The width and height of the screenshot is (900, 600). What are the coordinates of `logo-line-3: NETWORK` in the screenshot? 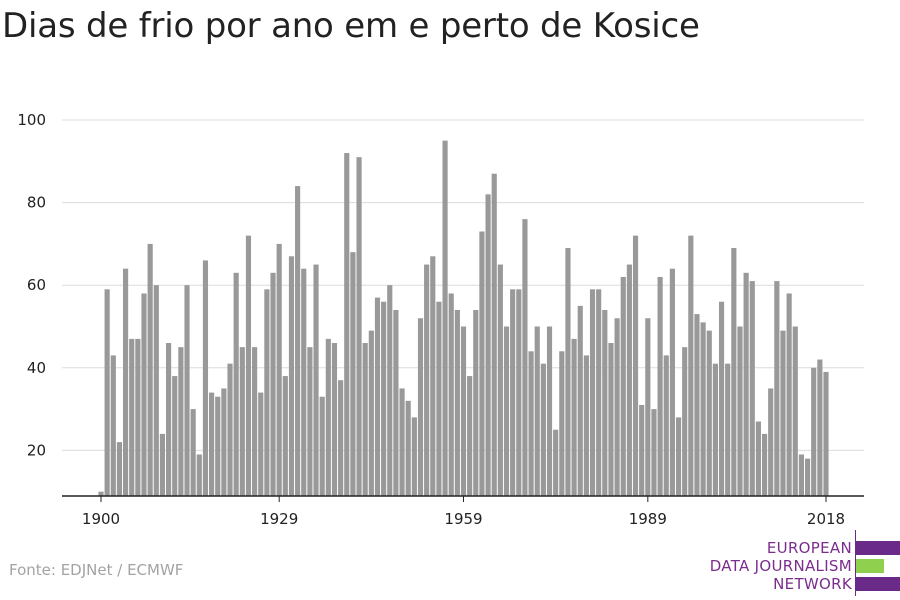 It's located at (812, 584).